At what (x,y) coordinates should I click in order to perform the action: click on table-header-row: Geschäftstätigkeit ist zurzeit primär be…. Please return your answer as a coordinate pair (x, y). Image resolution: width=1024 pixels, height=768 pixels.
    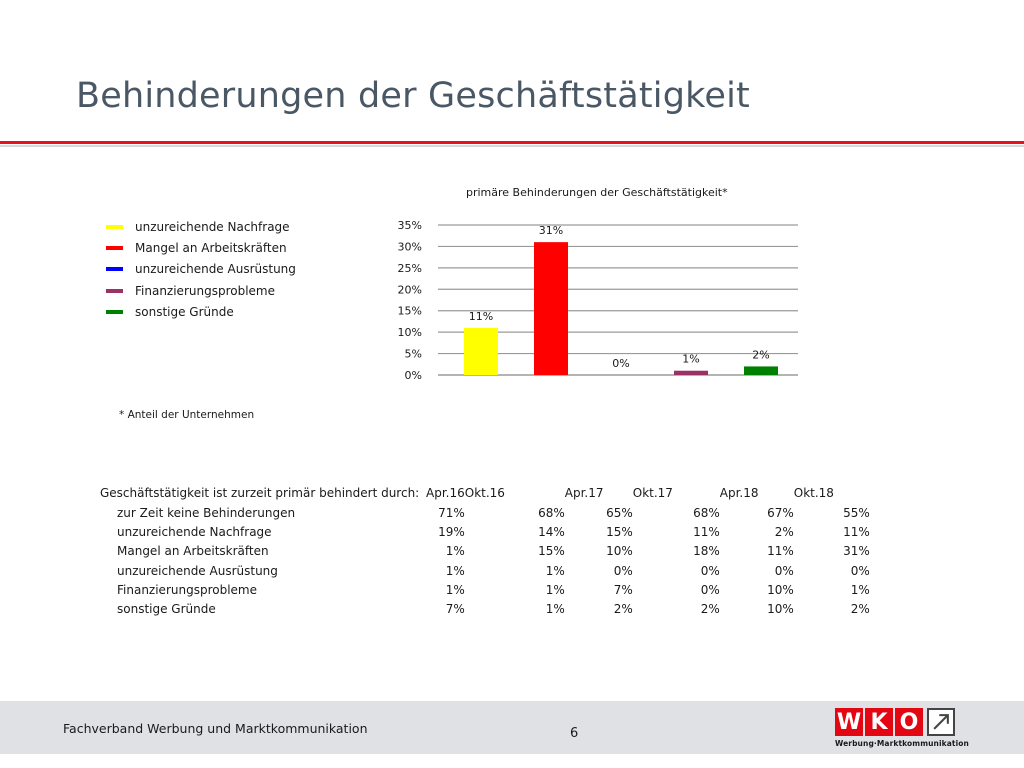
    Looking at the image, I should click on (485, 493).